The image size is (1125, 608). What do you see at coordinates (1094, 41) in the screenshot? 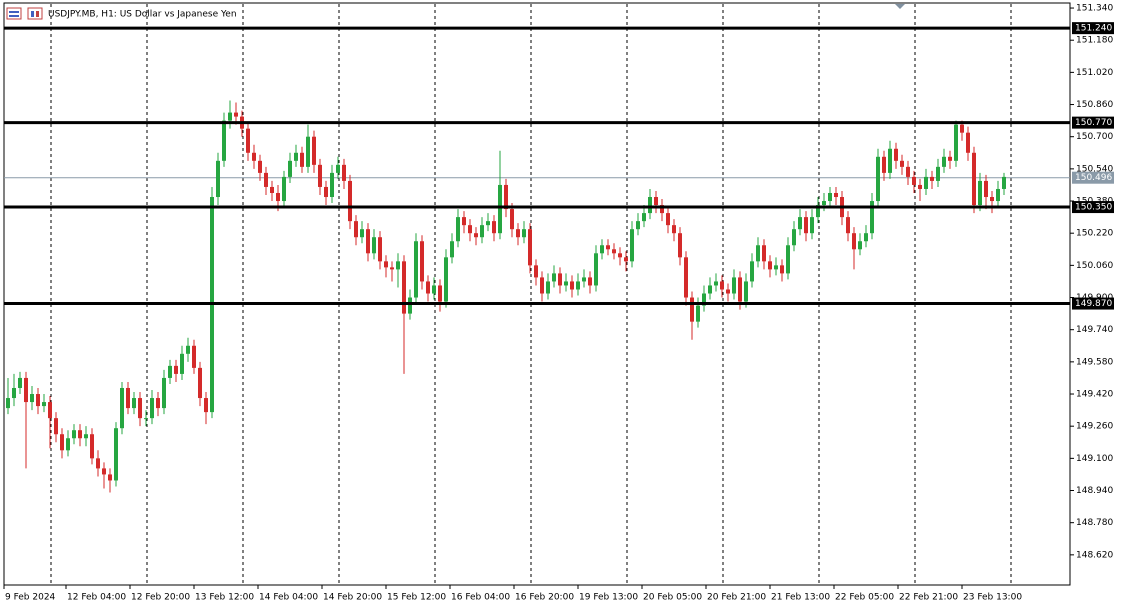
I see `y-tick-label: 151.180` at bounding box center [1094, 41].